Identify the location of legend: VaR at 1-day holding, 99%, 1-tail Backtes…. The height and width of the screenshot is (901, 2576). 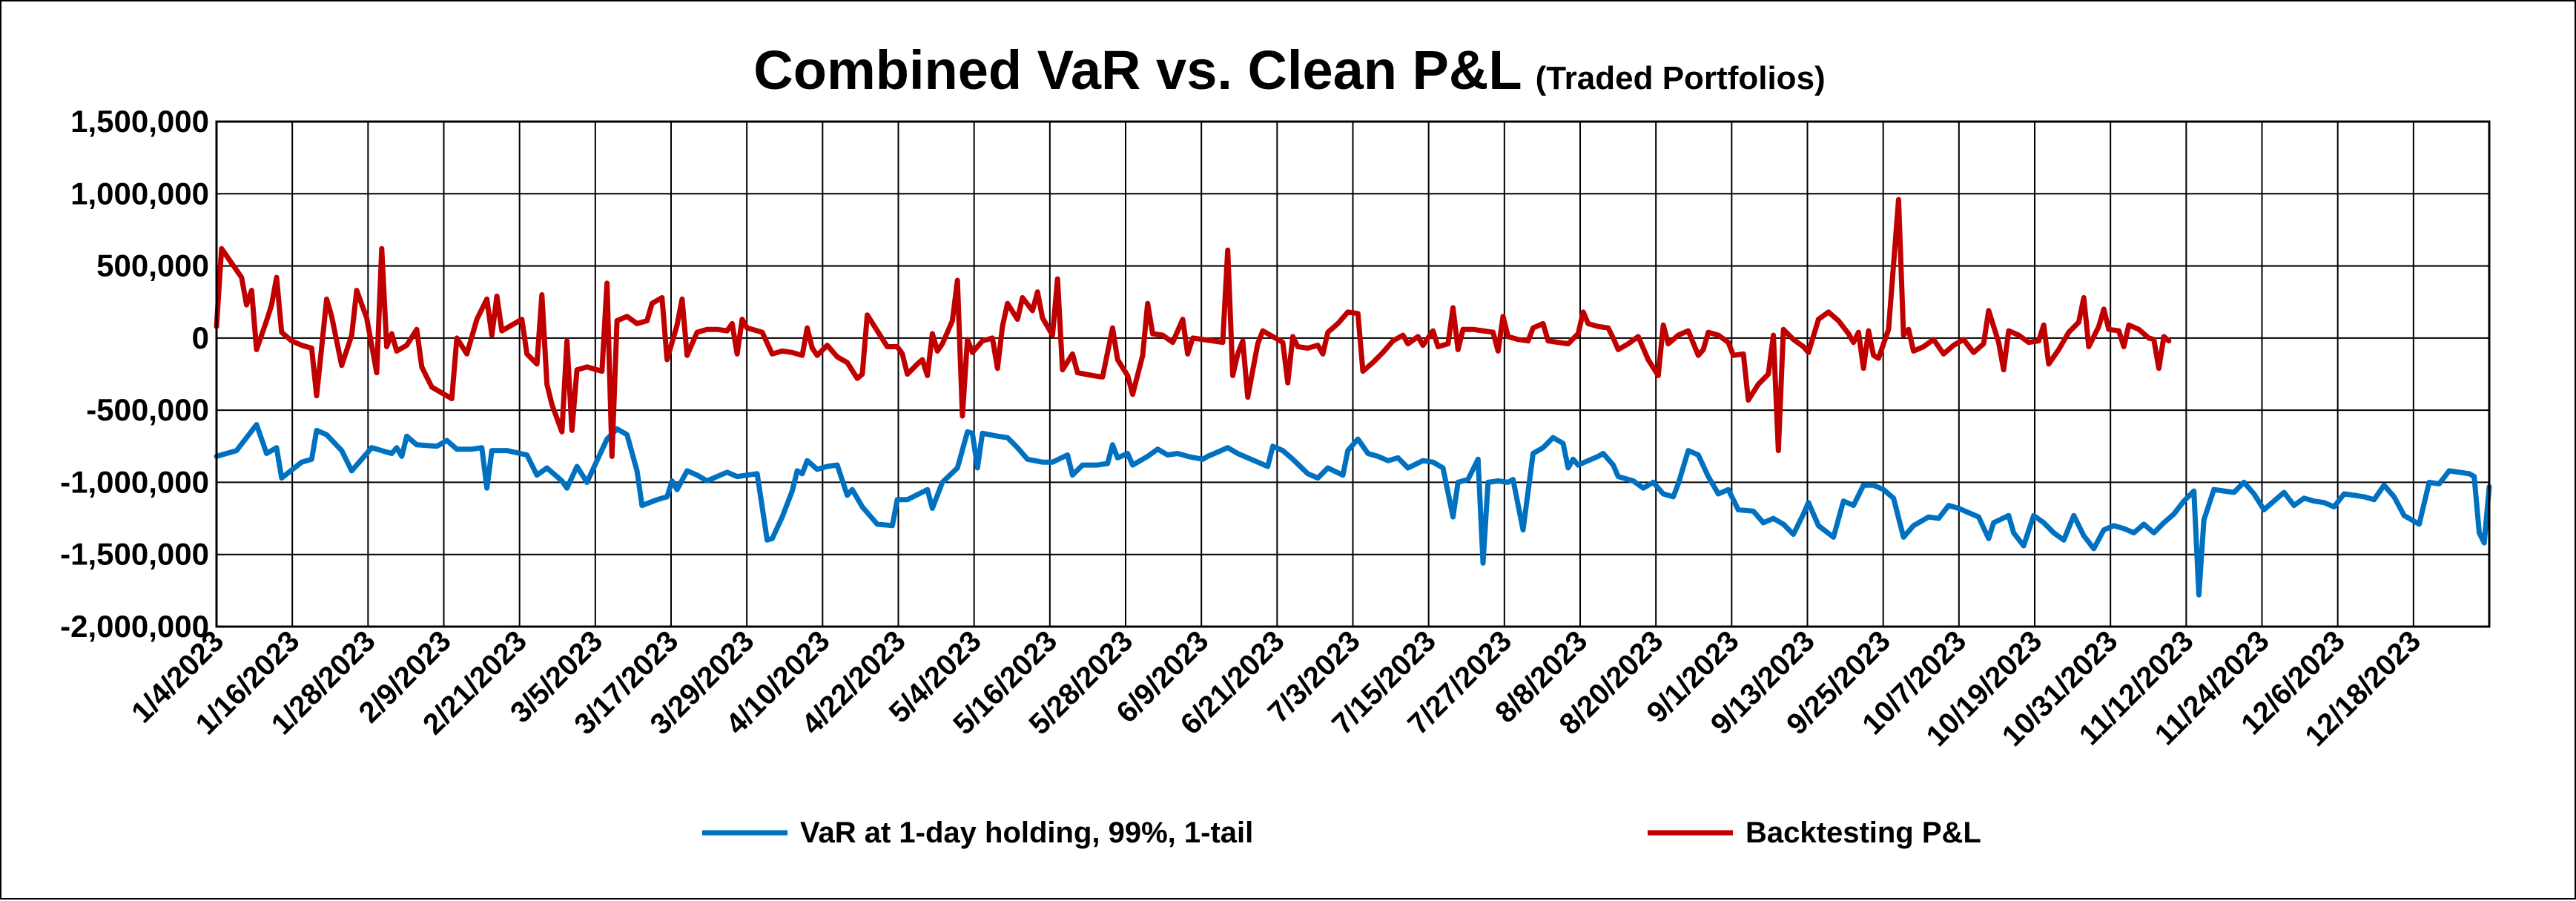
(1341, 833).